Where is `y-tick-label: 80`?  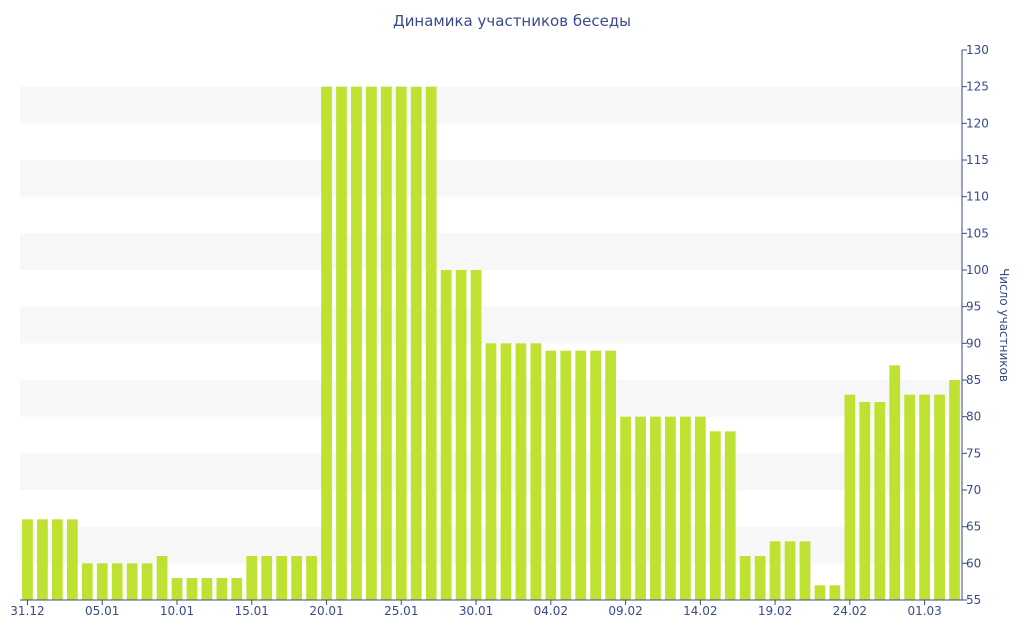
y-tick-label: 80 is located at coordinates (973, 417).